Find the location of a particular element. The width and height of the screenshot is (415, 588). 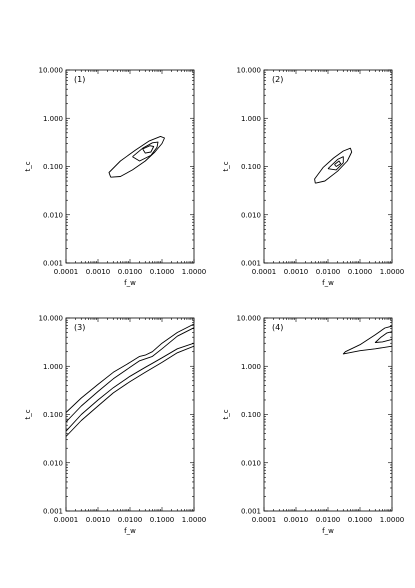

panel-label: (4) is located at coordinates (277, 327).